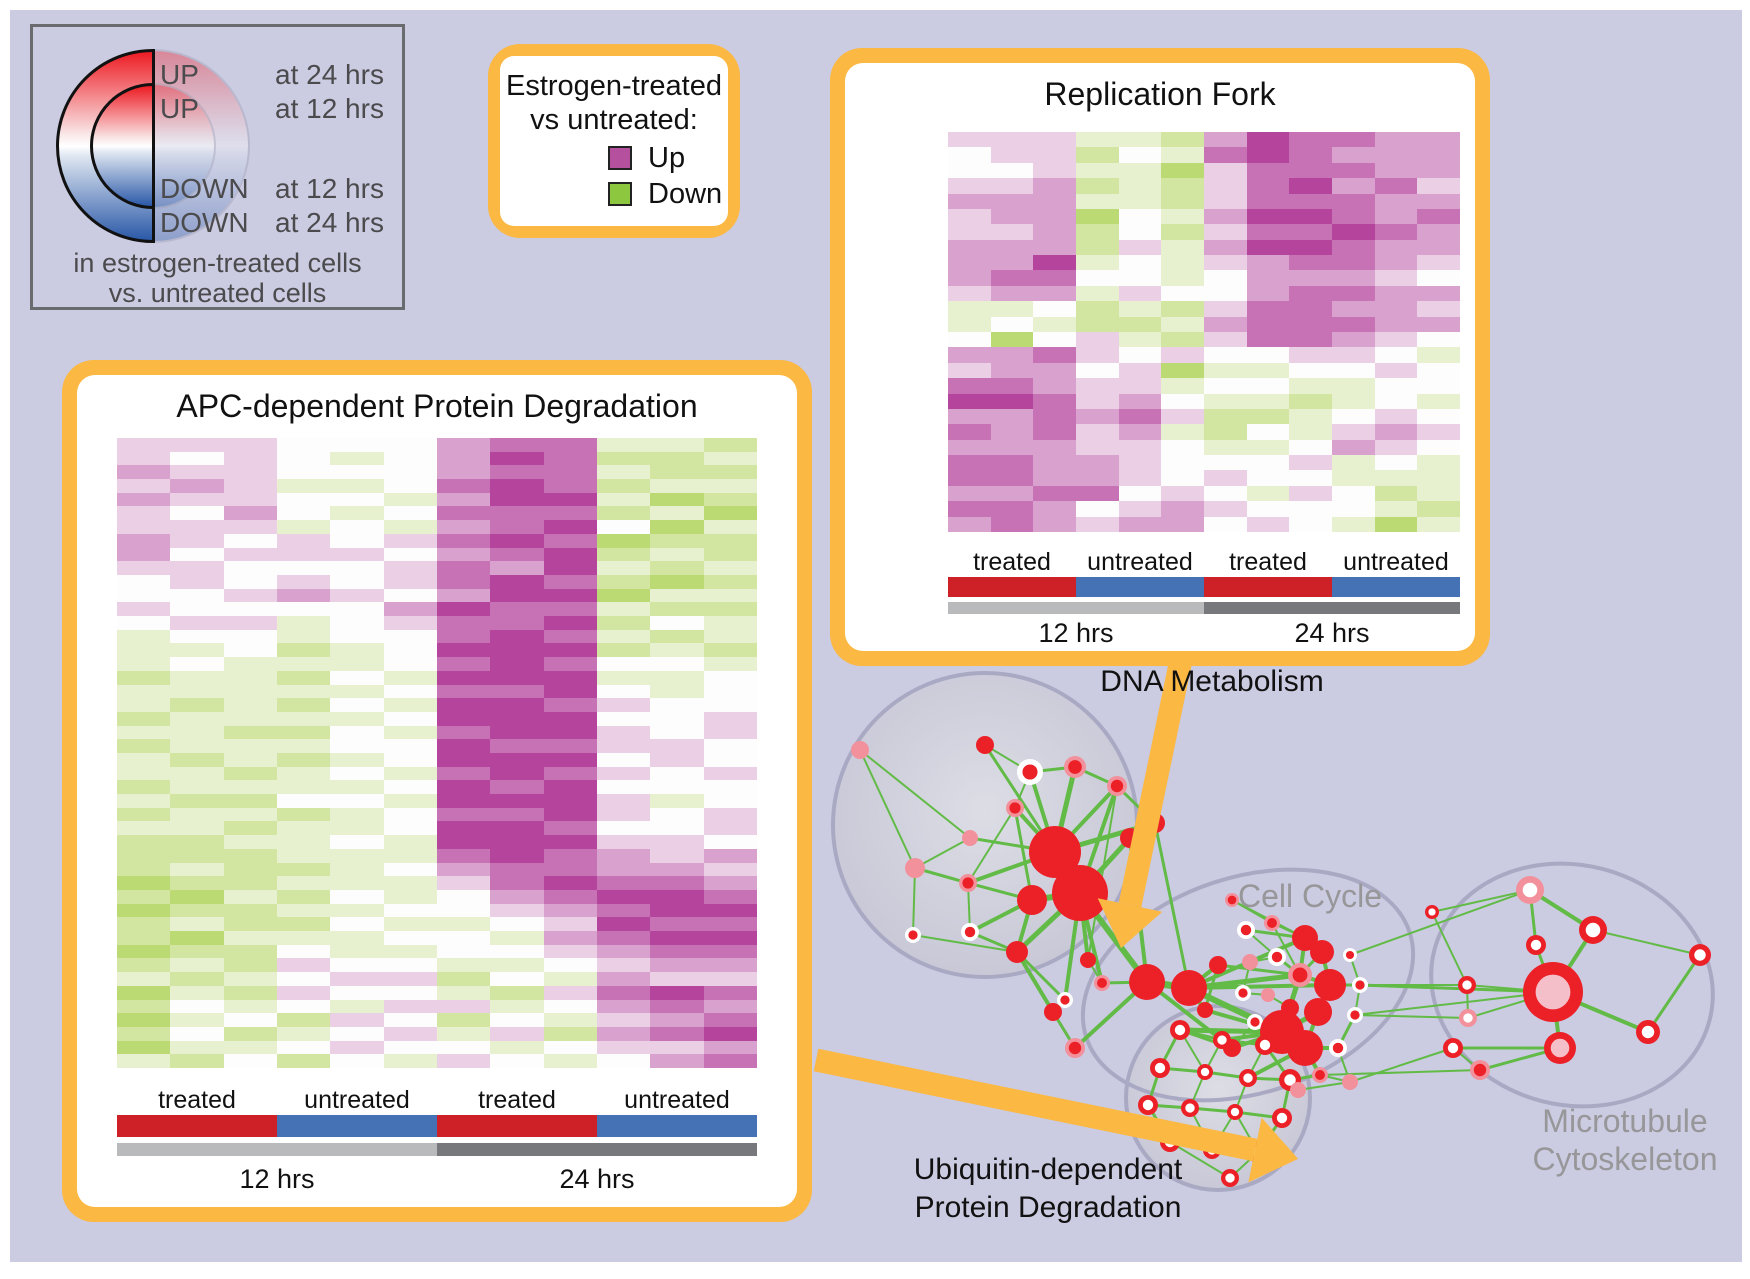  What do you see at coordinates (1332, 633) in the screenshot?
I see `time-label: 24 hrs` at bounding box center [1332, 633].